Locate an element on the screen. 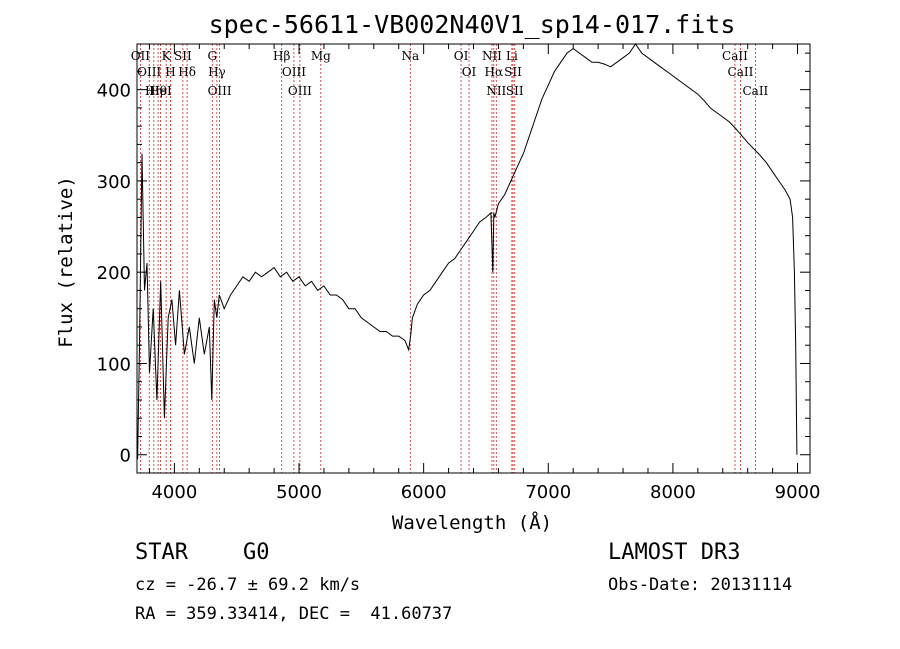 The height and width of the screenshot is (649, 900). obs-date: Obs-Date: 20131114 is located at coordinates (700, 585).